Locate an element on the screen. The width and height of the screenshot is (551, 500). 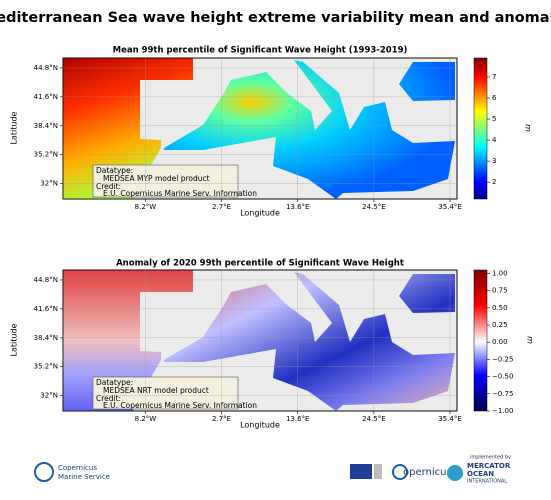
logo-text: implemented by is located at coordinates (490, 458).